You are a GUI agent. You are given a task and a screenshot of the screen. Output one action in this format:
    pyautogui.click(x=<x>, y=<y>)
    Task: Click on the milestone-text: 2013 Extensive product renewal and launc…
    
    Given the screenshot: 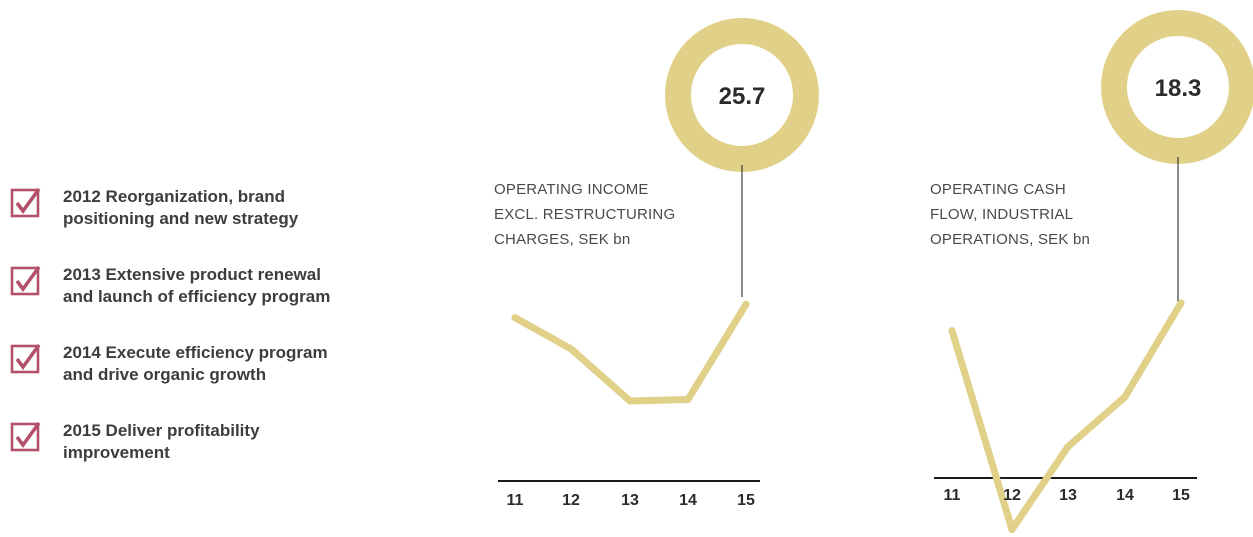 What is the action you would take?
    pyautogui.click(x=238, y=286)
    